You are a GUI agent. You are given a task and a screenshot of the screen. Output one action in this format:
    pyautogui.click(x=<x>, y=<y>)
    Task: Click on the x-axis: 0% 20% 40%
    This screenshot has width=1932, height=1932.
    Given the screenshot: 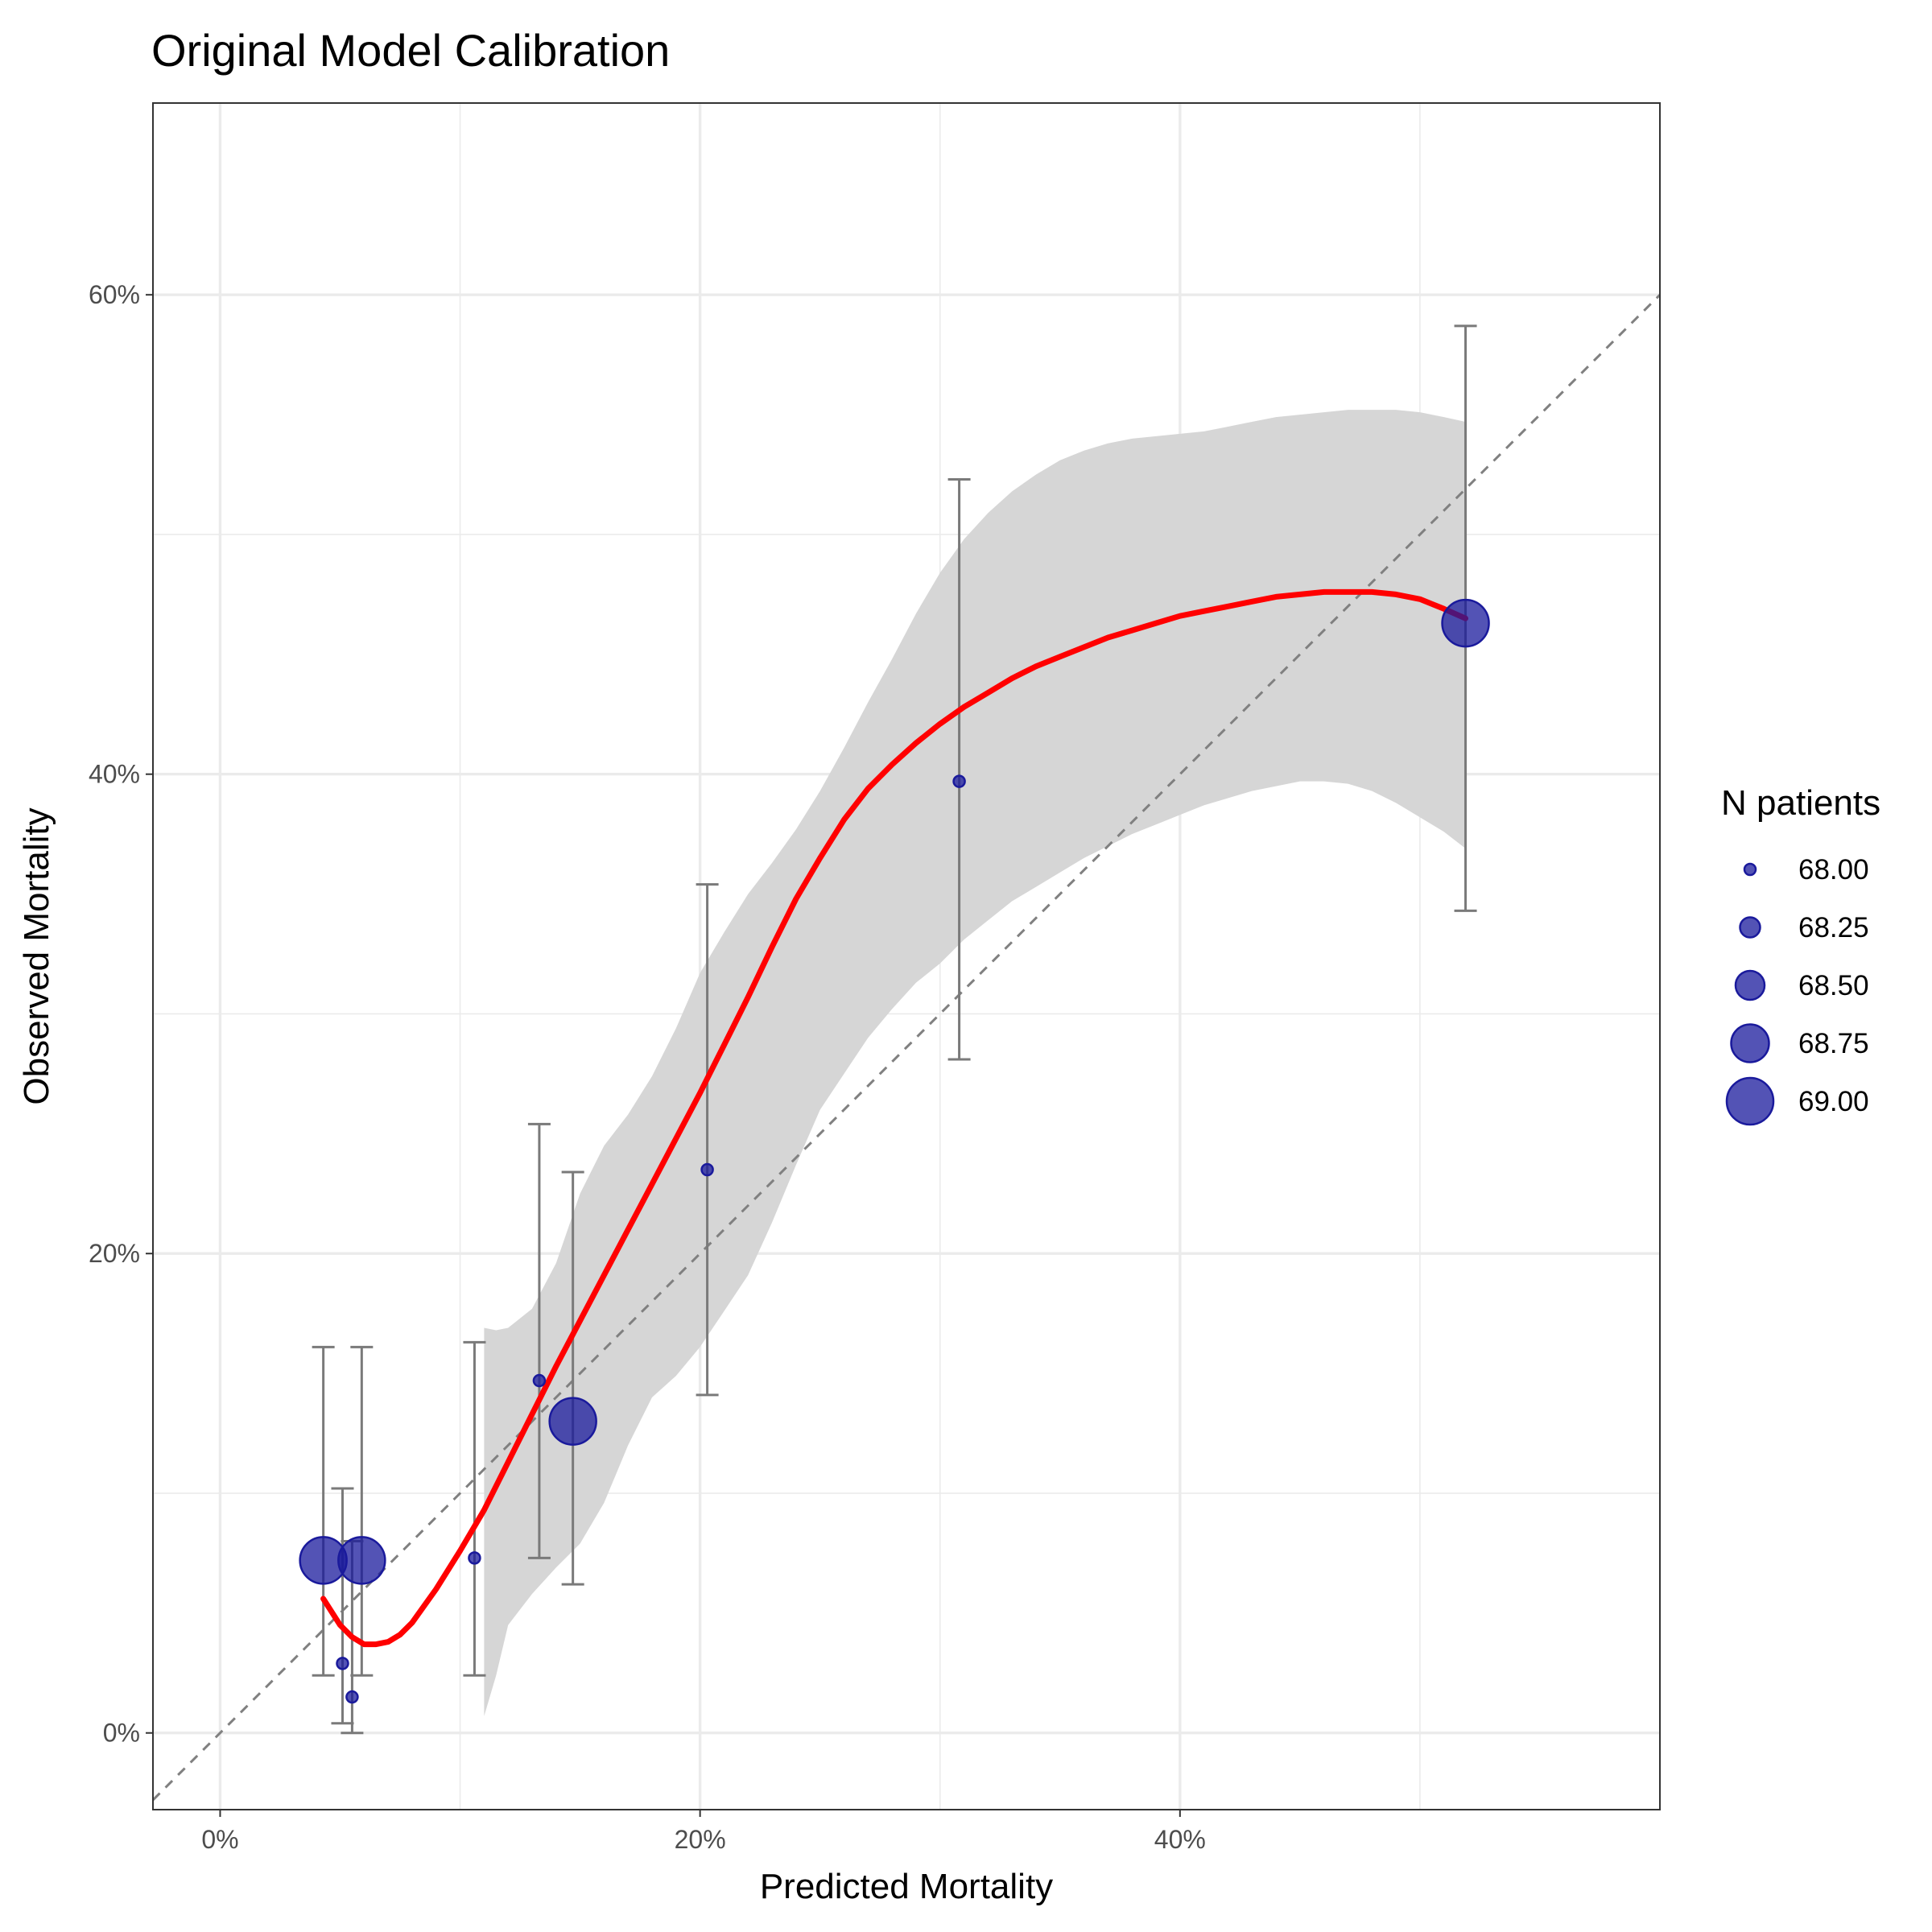 What is the action you would take?
    pyautogui.click(x=703, y=1832)
    